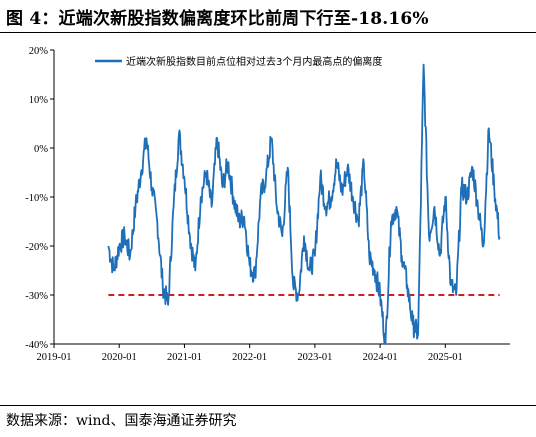 The height and width of the screenshot is (437, 536). What do you see at coordinates (41, 149) in the screenshot?
I see `y-tick-label: 0%` at bounding box center [41, 149].